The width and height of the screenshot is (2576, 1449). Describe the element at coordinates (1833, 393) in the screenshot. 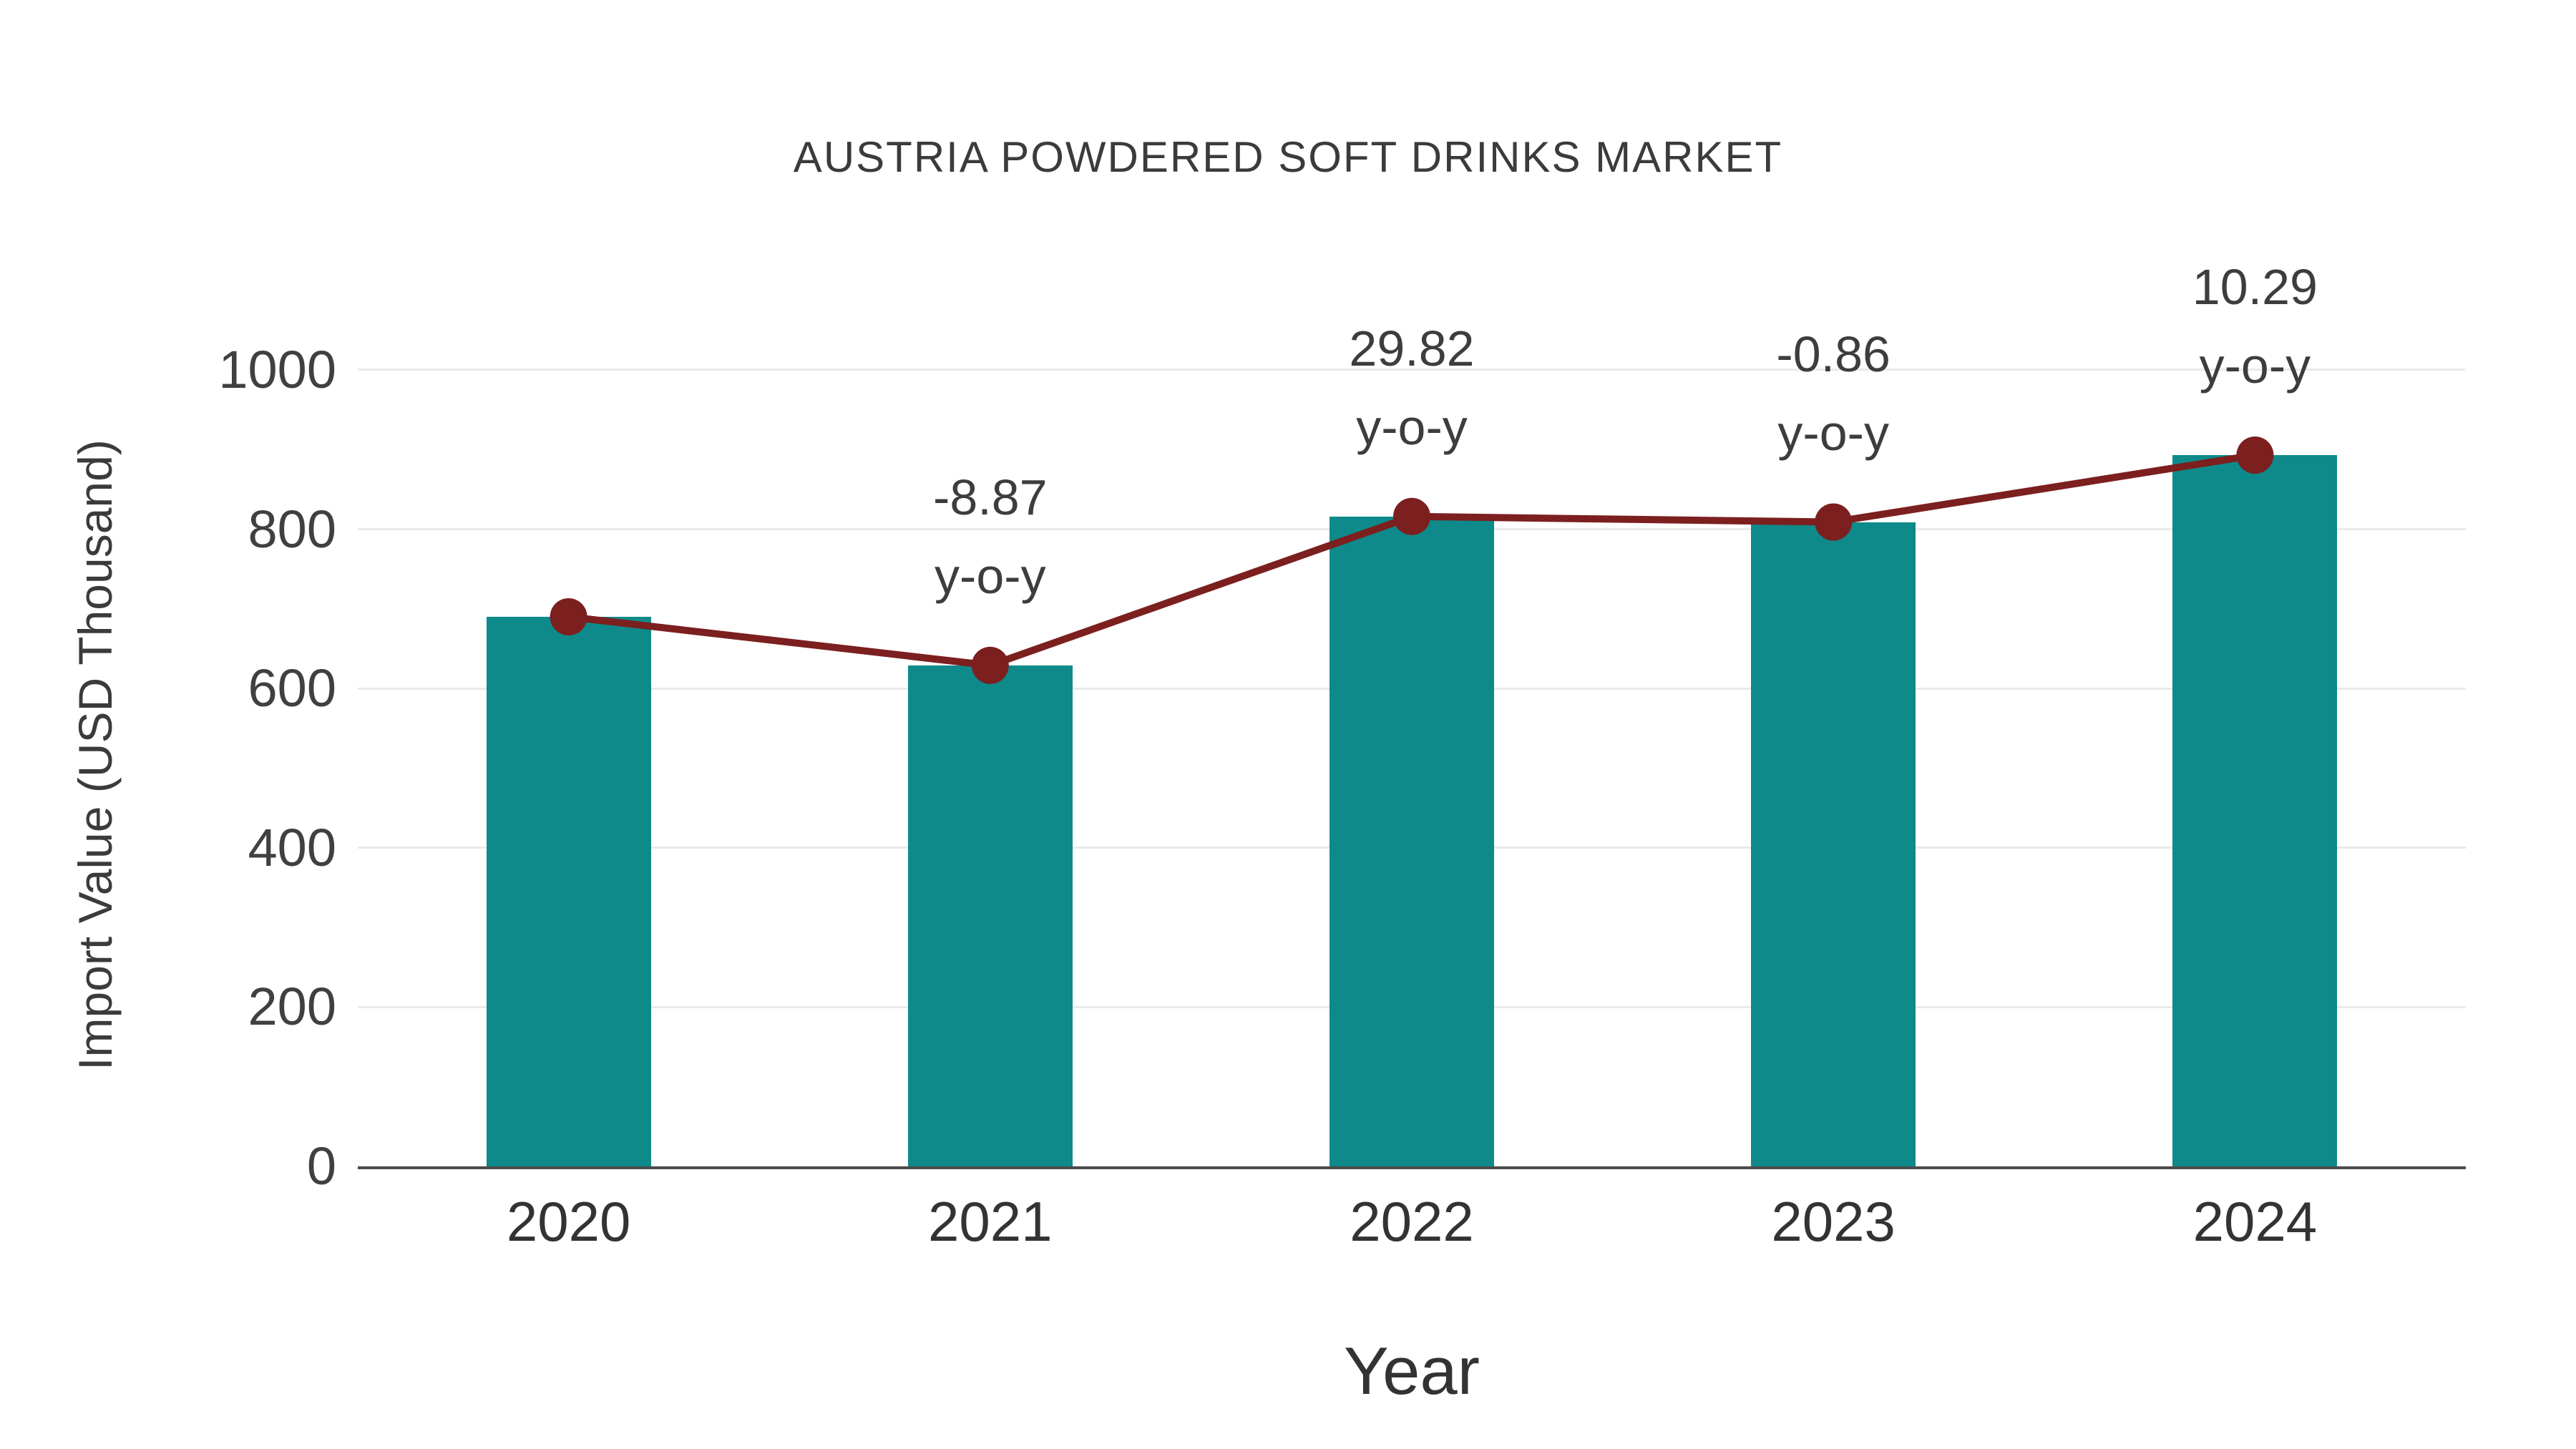

I see `yoy-annotation-2023: -0.86 y-o-y` at that location.